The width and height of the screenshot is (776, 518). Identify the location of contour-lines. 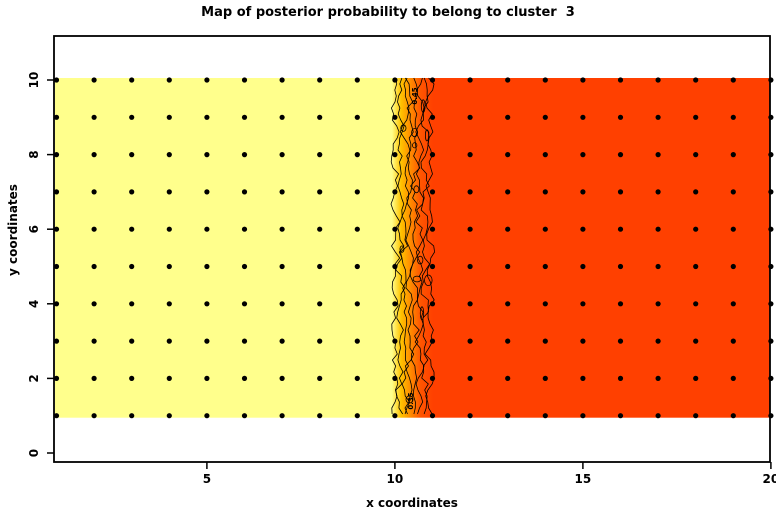
(413, 246).